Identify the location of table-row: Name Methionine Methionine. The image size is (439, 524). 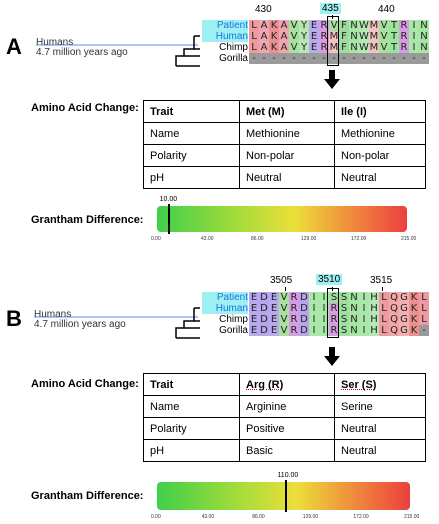
(284, 133).